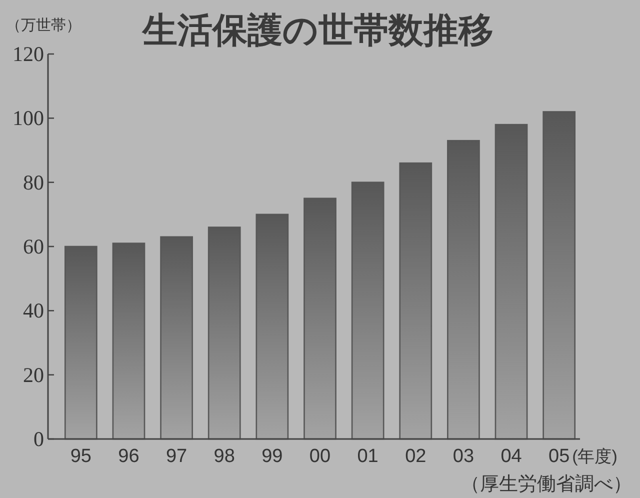  What do you see at coordinates (415, 456) in the screenshot?
I see `x-tick-label: 02` at bounding box center [415, 456].